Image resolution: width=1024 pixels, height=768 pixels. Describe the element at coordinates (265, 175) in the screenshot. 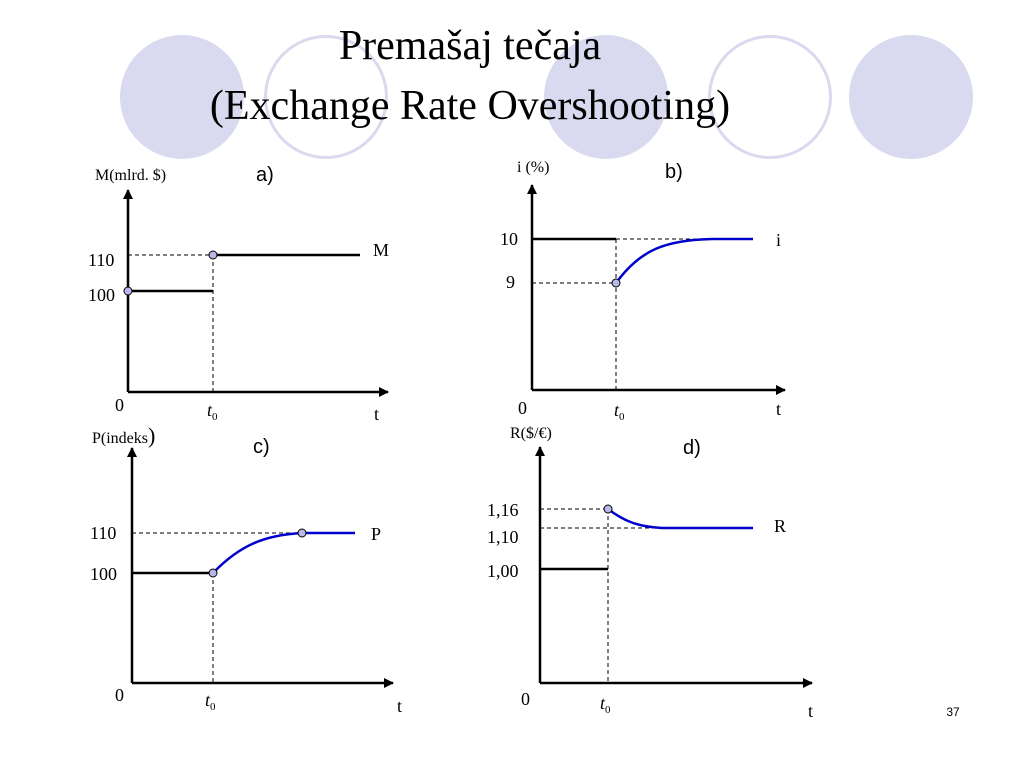

I see `panel-a-label: a)` at that location.